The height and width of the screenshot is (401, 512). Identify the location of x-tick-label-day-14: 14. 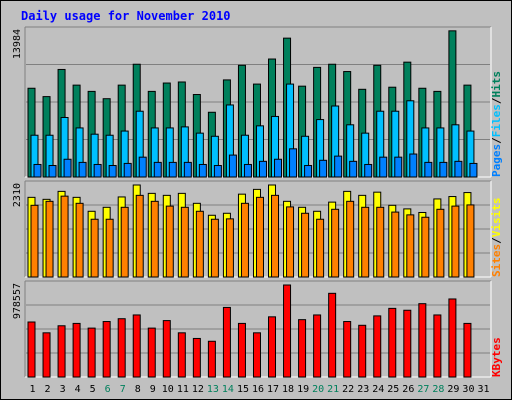
(228, 389).